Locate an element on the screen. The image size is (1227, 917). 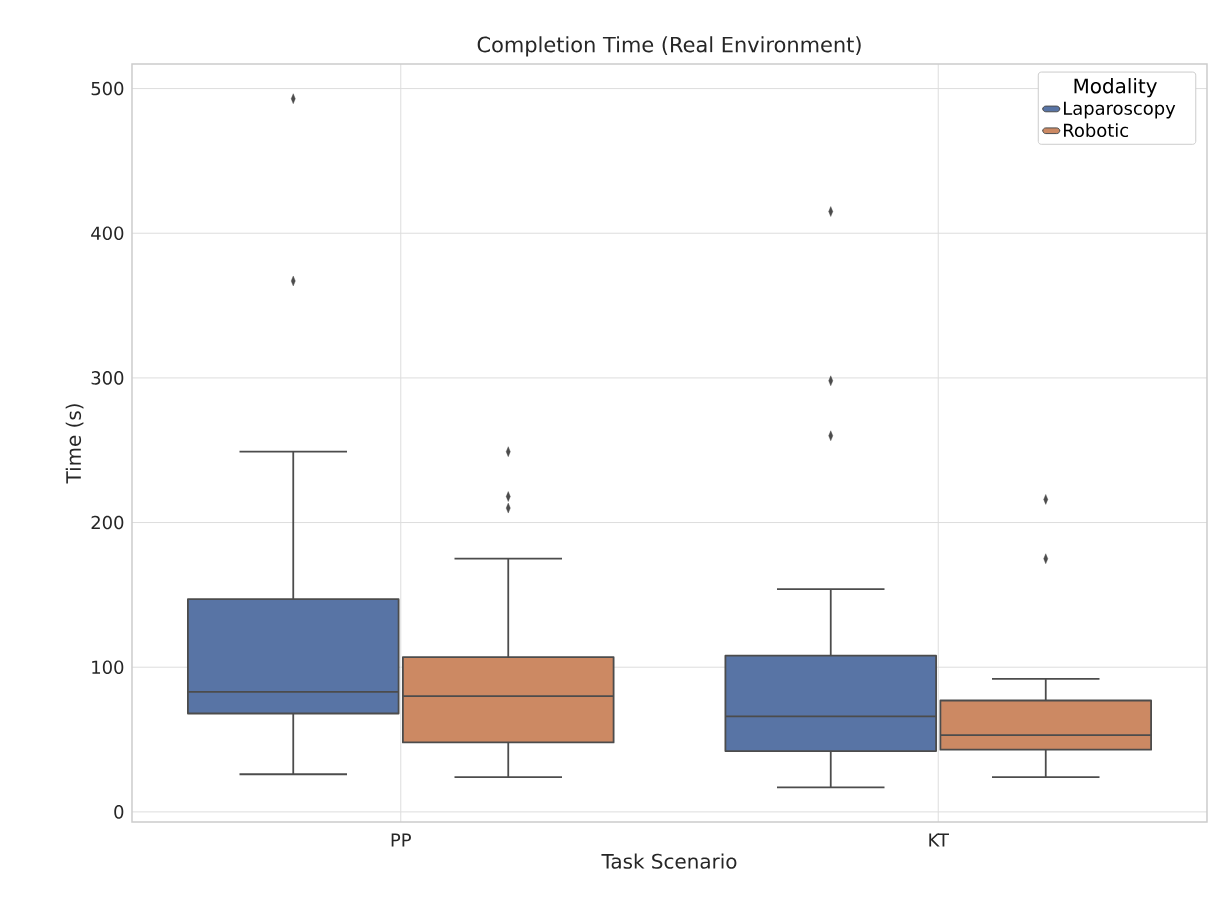
x-axis-title: Task Scenario is located at coordinates (669, 861).